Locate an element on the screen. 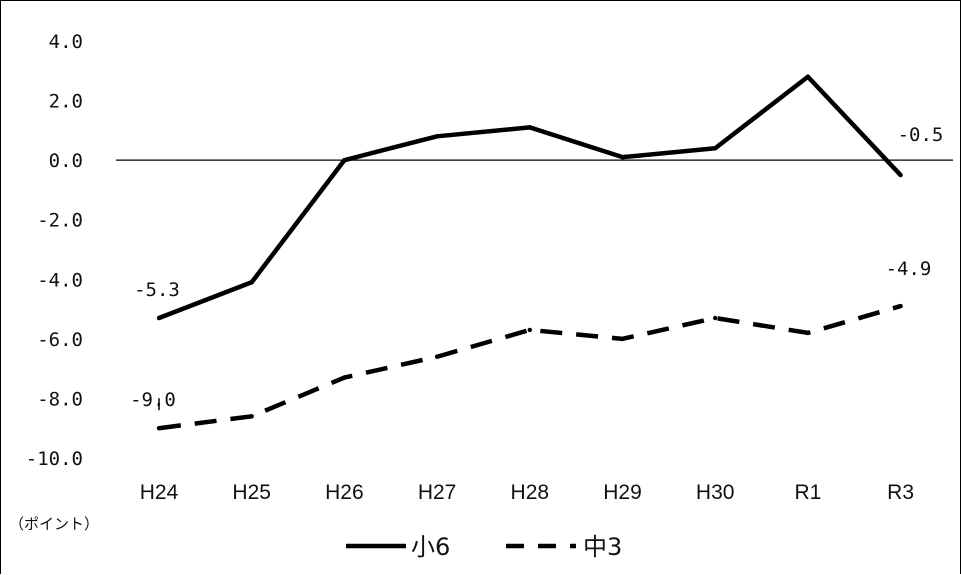 This screenshot has width=961, height=575. y-axis-unit-label: （ポイント） is located at coordinates (54, 524).